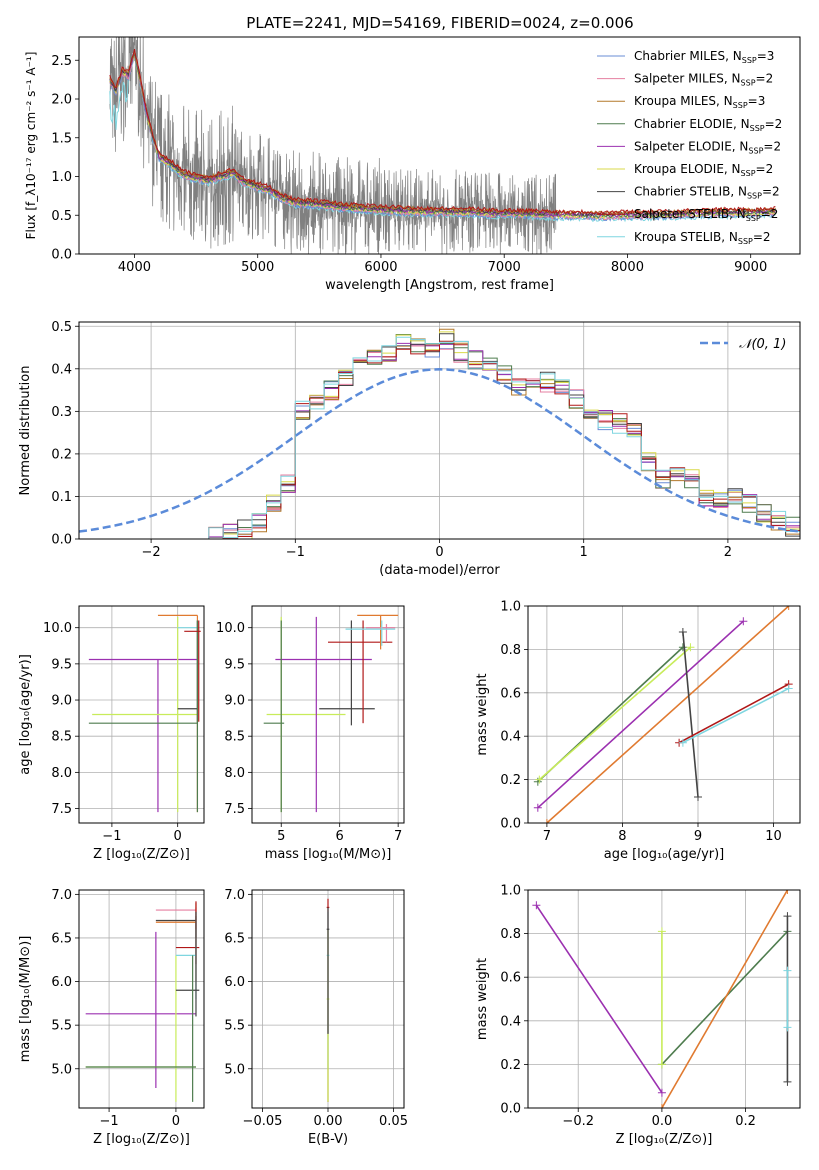 This screenshot has height=1170, width=819. I want to click on legend-entry: Kroupa STELIB, NSSP=2, so click(702, 238).